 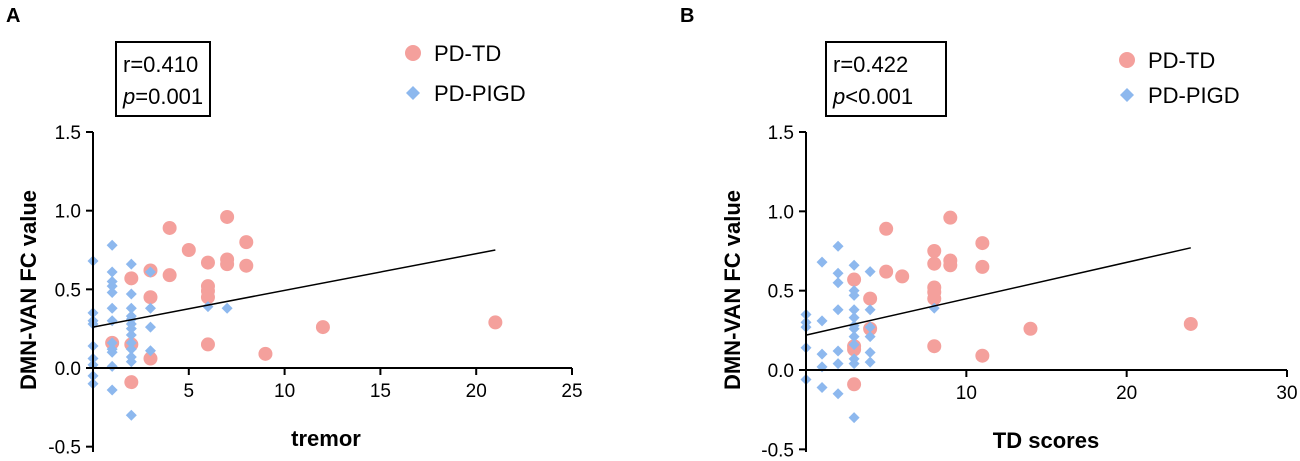 I want to click on panel-b-x-tick-label: 30, so click(x=1286, y=393).